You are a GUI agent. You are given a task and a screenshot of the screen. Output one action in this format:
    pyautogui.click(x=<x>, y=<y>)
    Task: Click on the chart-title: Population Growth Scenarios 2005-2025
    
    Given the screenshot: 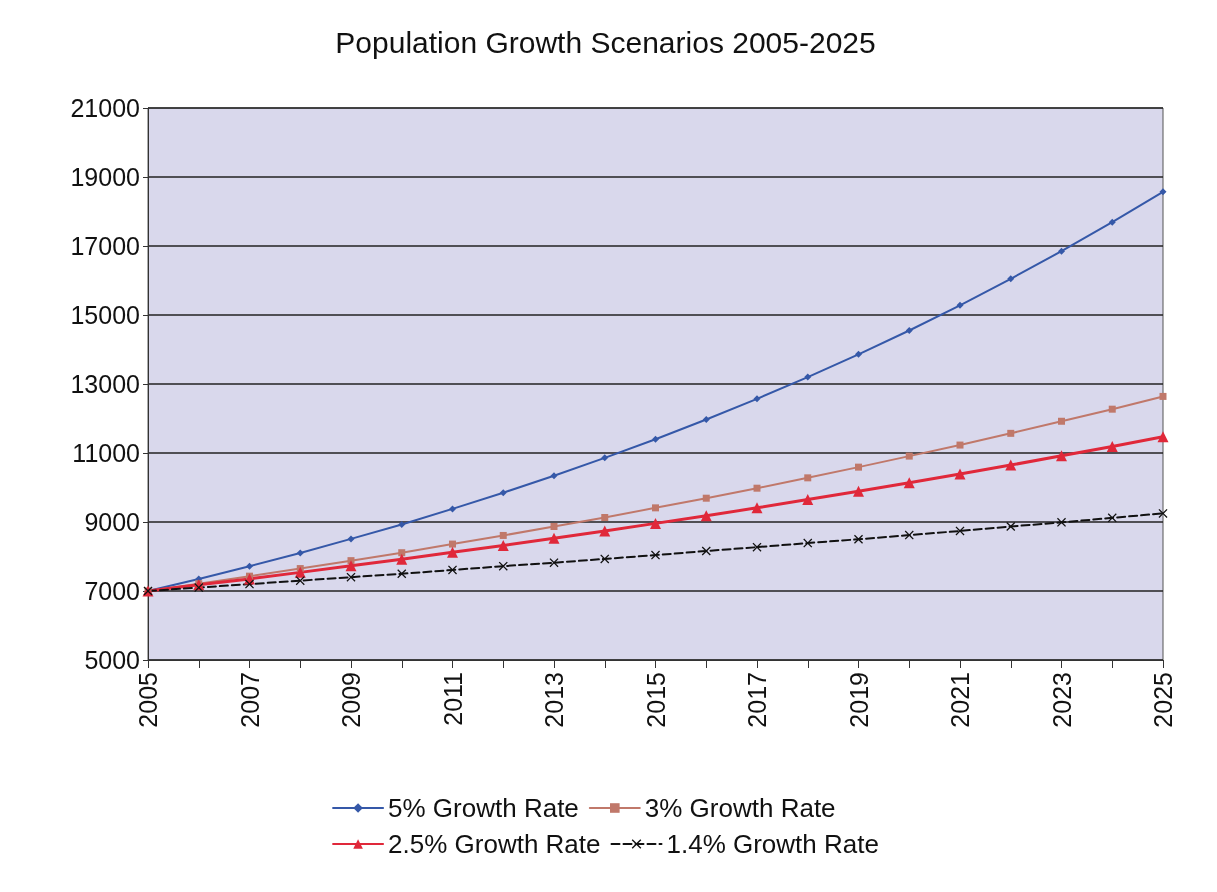 What is the action you would take?
    pyautogui.click(x=605, y=42)
    